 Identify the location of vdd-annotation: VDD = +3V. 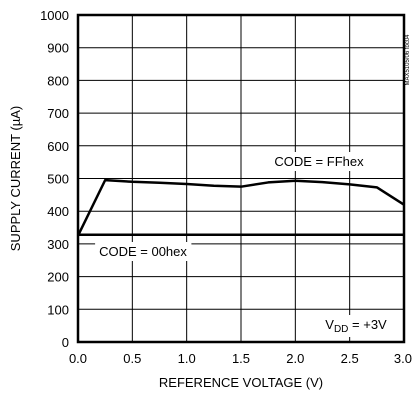
(356, 326).